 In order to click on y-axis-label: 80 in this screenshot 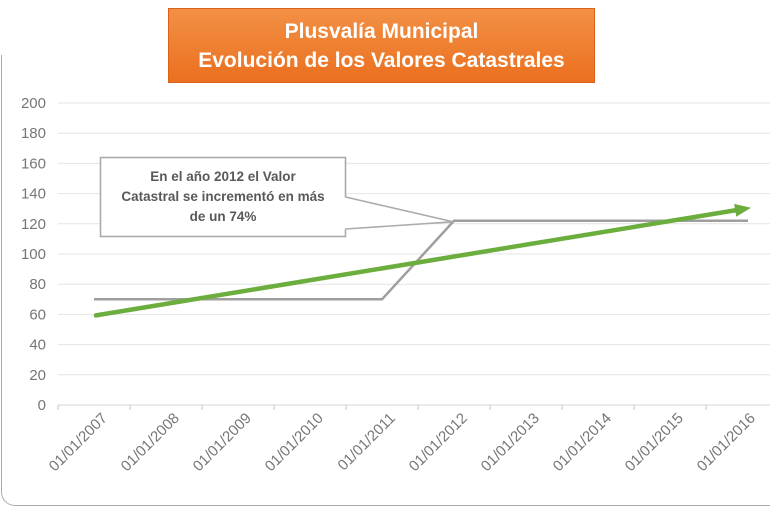, I will do `click(37, 284)`.